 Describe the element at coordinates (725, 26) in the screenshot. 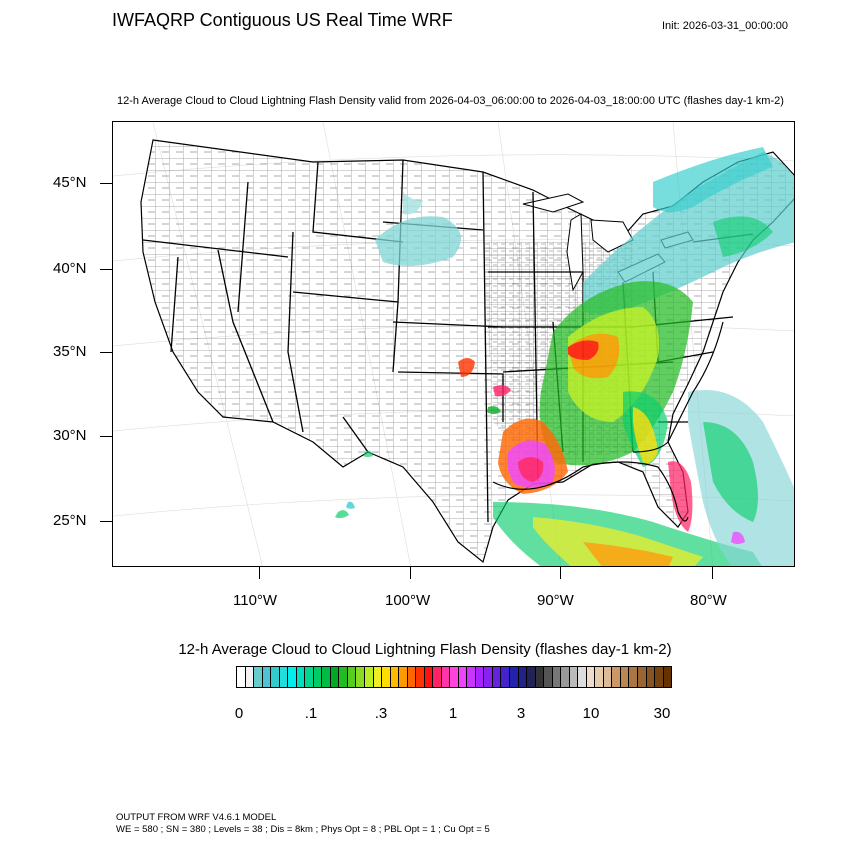

I see `init-time-label: Init: 2026-03-31_00:00:00` at that location.